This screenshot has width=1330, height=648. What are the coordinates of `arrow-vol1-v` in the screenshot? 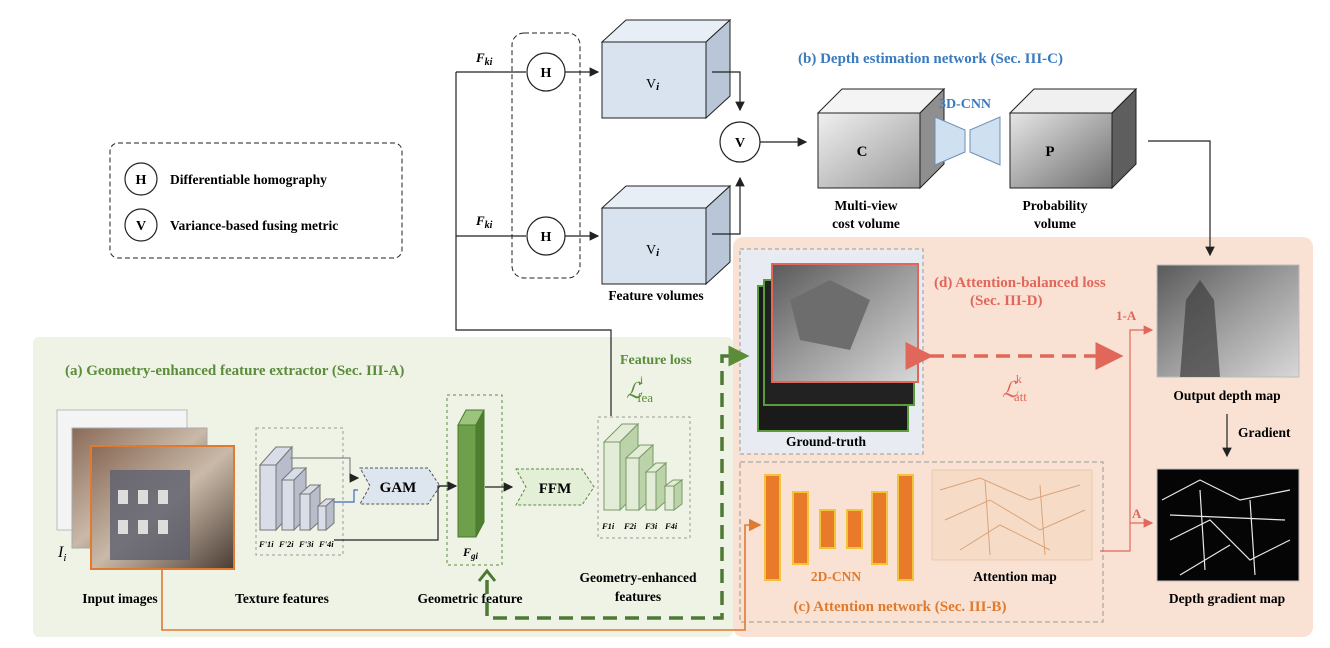 It's located at (728, 91).